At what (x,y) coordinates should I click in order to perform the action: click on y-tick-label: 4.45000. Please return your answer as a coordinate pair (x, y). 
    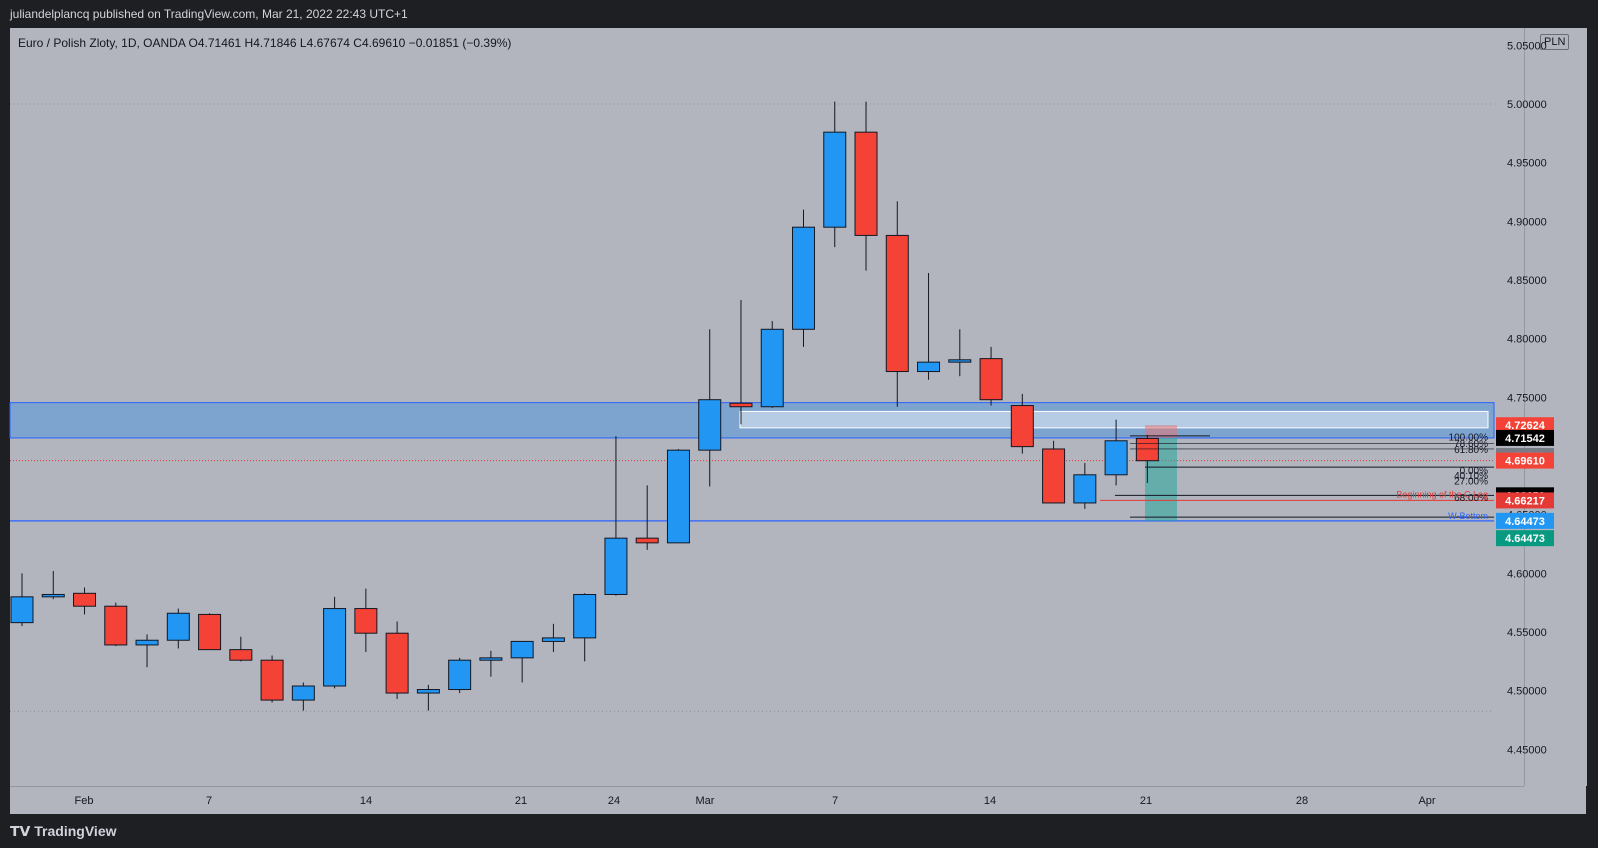
    Looking at the image, I should click on (1527, 750).